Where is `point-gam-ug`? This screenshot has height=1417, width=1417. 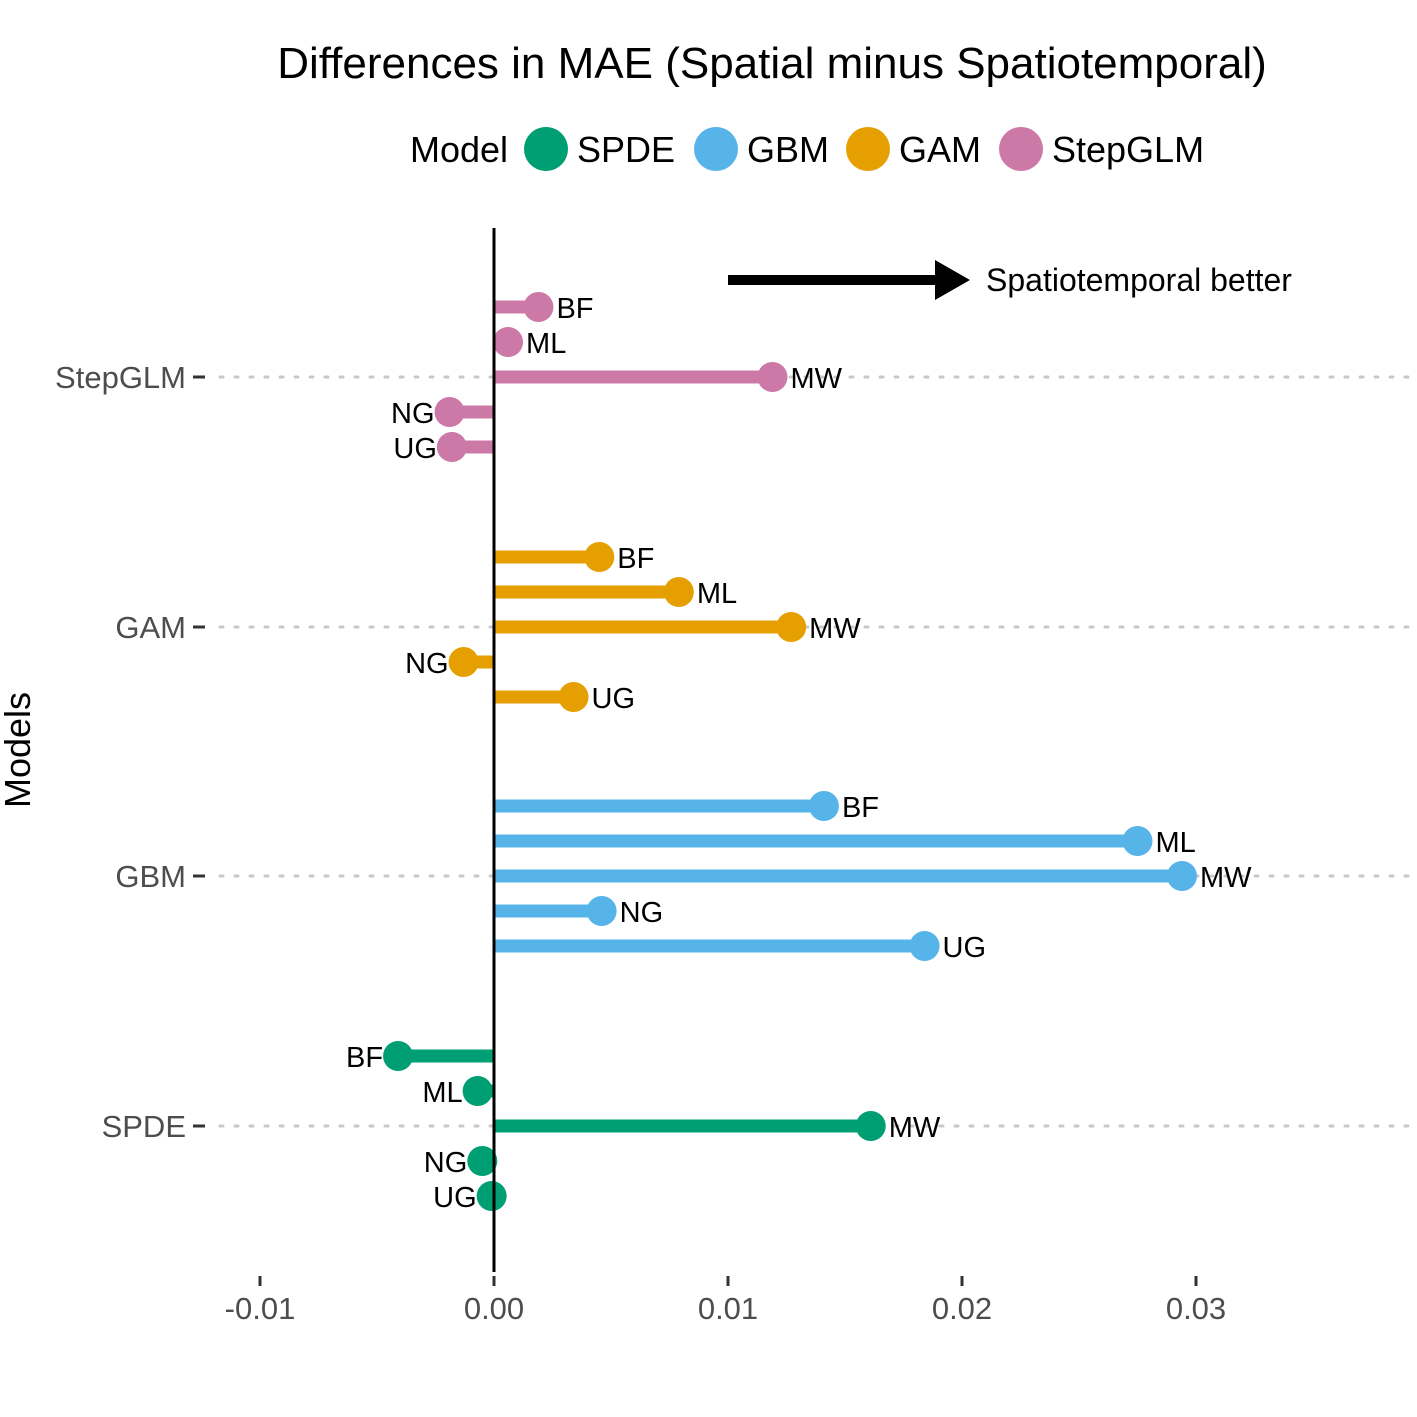
point-gam-ug is located at coordinates (573, 697).